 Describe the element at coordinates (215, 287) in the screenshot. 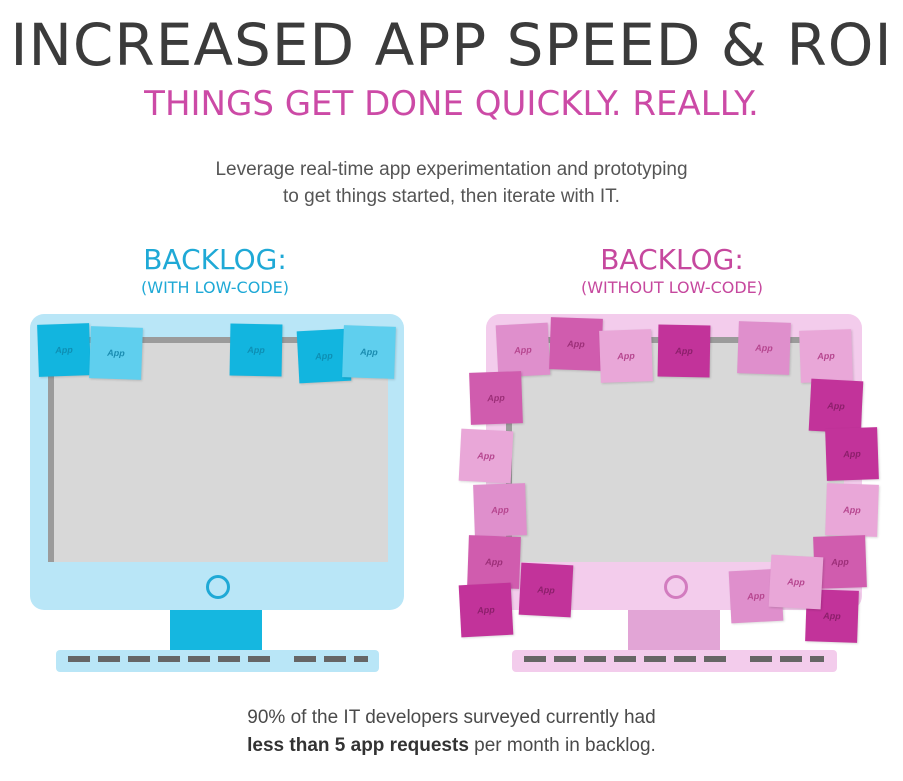

I see `left-backlog-subtitle: (WITH LOW-CODE)` at that location.